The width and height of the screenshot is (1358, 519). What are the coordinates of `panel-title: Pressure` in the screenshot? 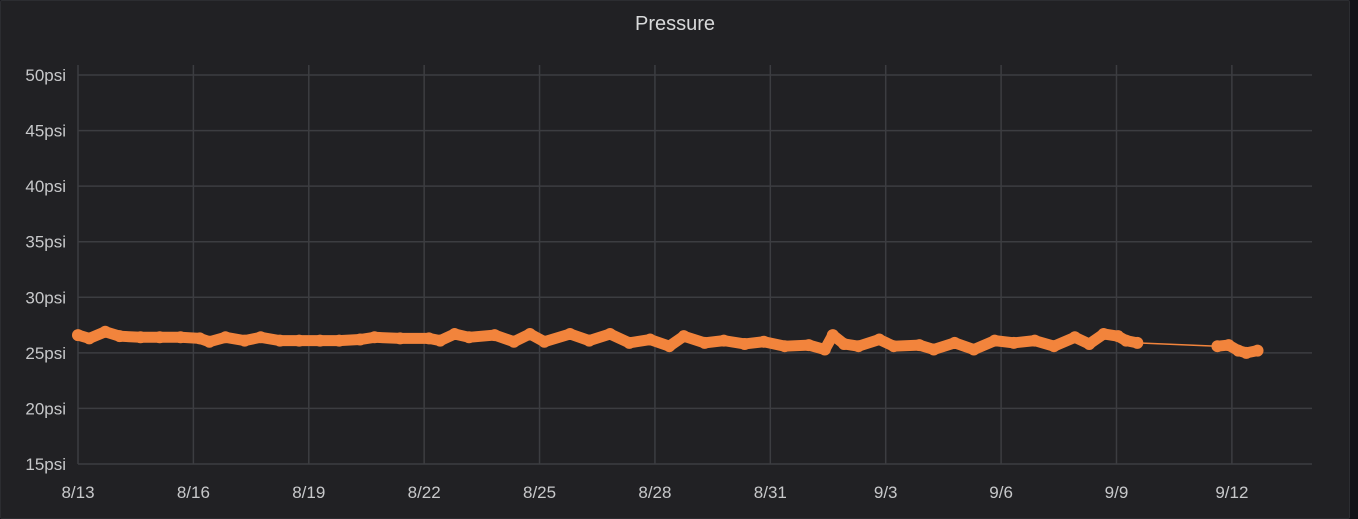 It's located at (675, 24).